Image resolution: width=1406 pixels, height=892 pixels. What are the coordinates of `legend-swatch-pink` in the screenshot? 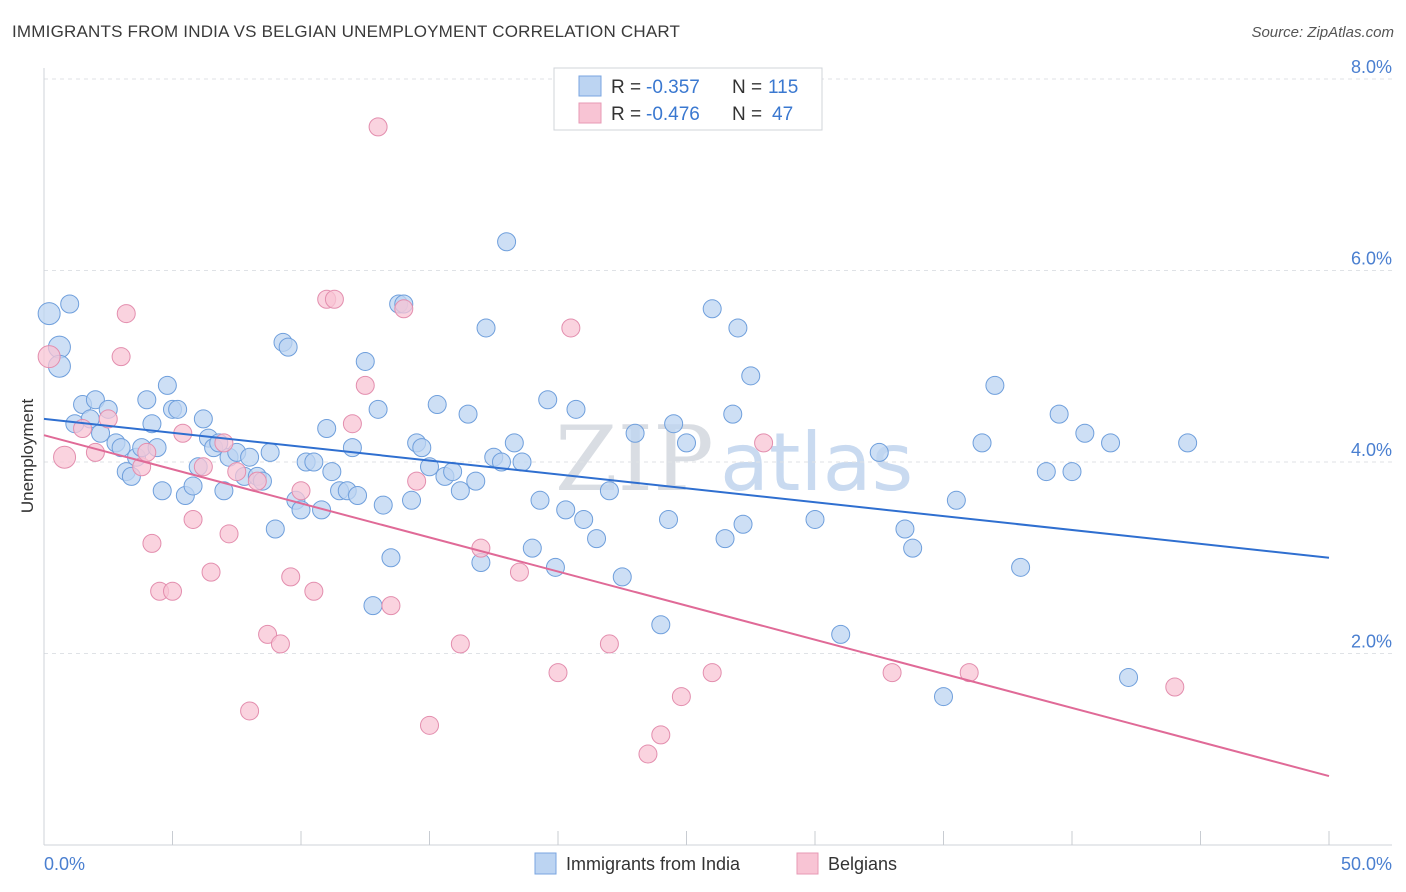 It's located at (590, 113).